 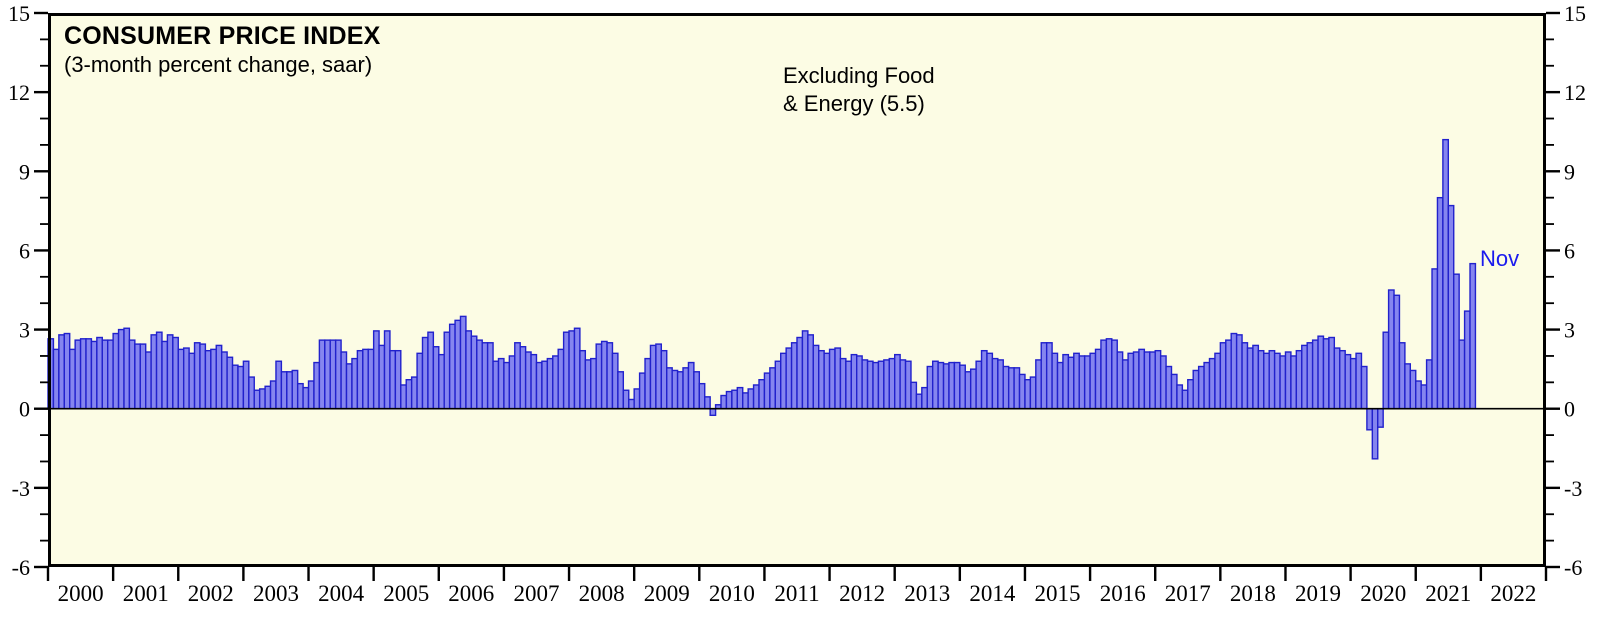 What do you see at coordinates (19, 92) in the screenshot?
I see `y-tick-label-left: 12` at bounding box center [19, 92].